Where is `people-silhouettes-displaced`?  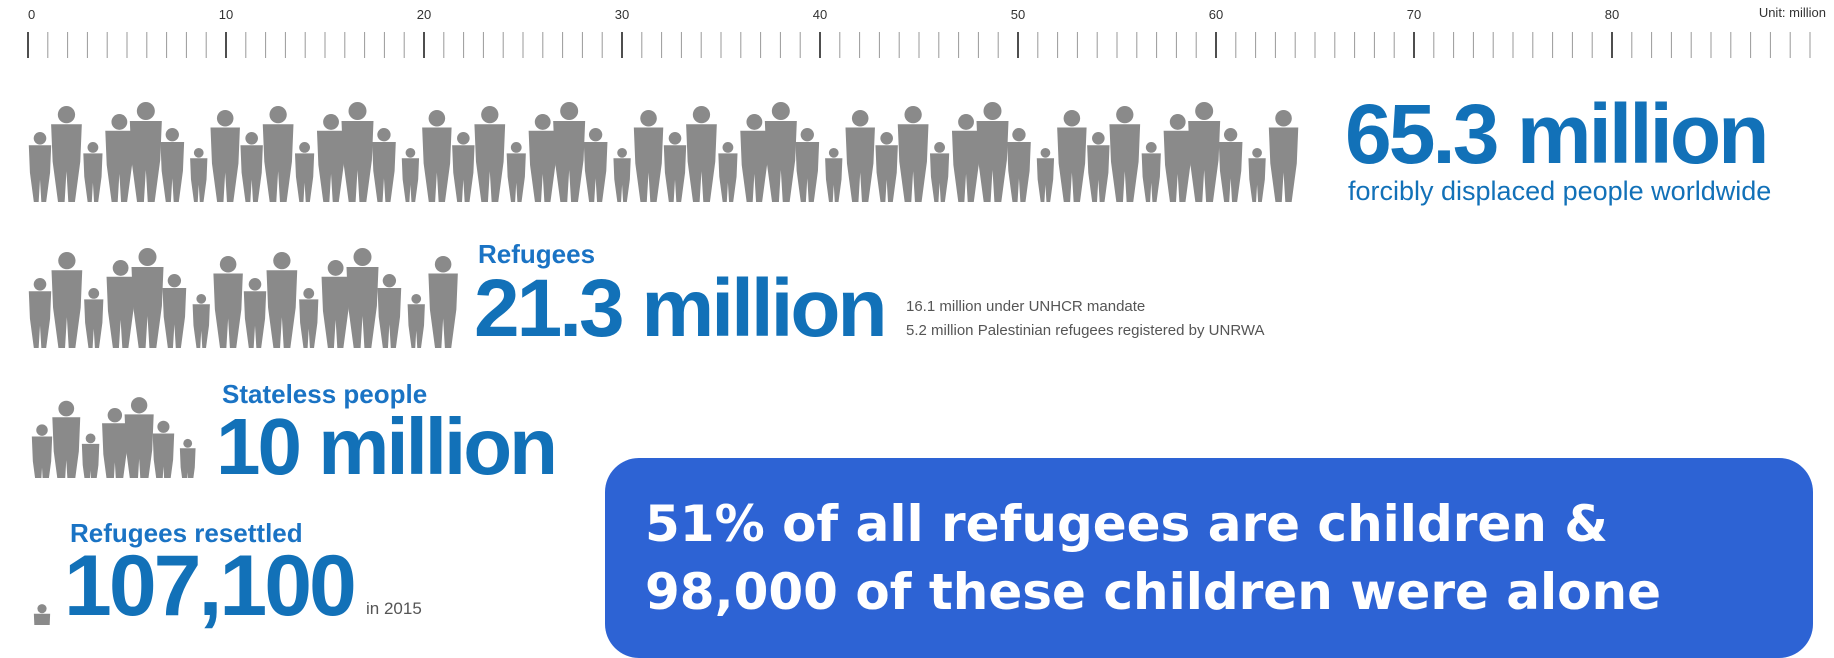 people-silhouettes-displaced is located at coordinates (663, 152).